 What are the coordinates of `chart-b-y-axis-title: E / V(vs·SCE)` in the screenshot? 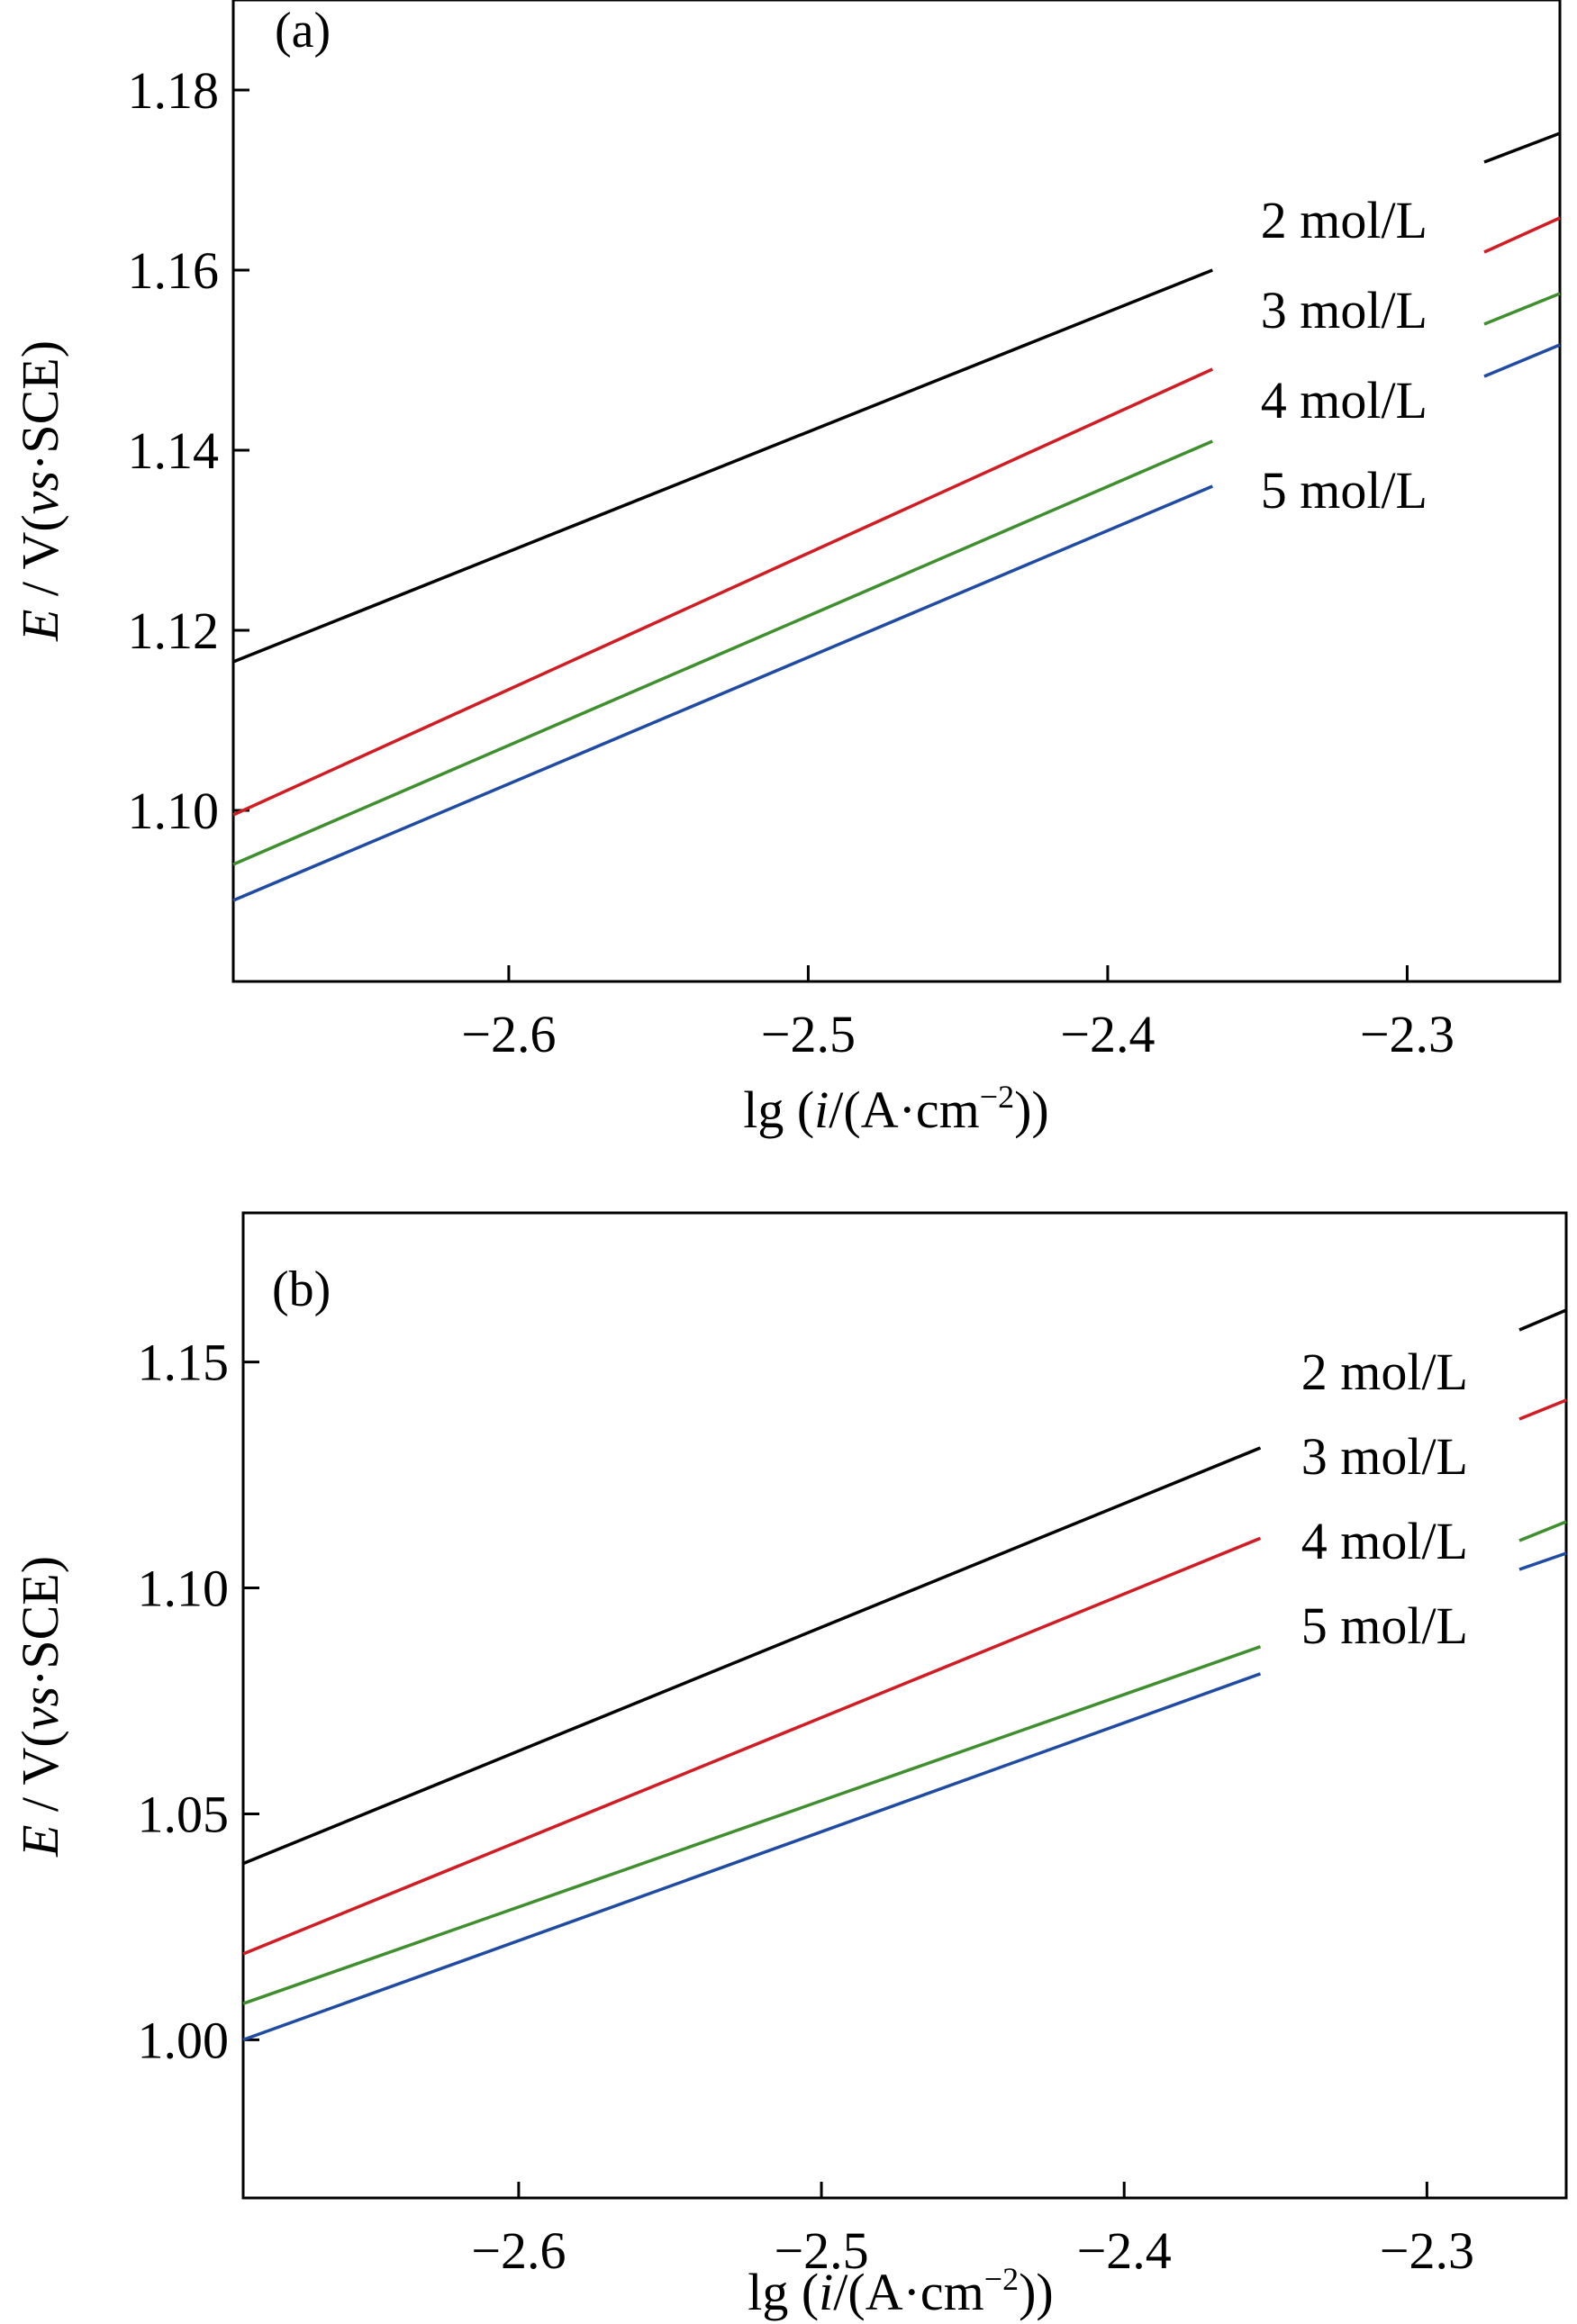 It's located at (40, 1707).